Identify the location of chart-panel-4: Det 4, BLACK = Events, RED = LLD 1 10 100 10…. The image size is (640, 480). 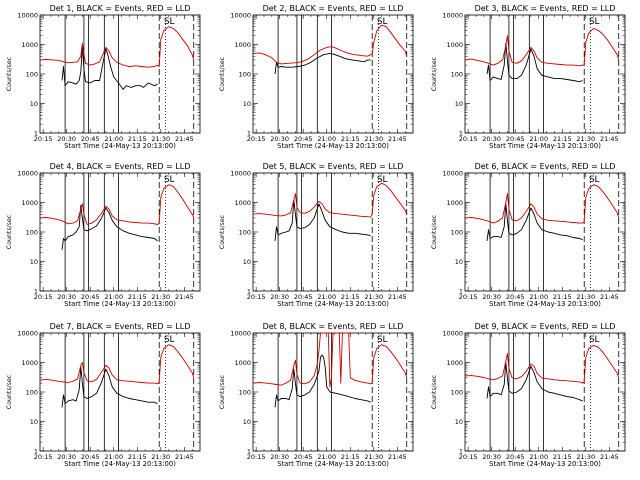
(103, 235).